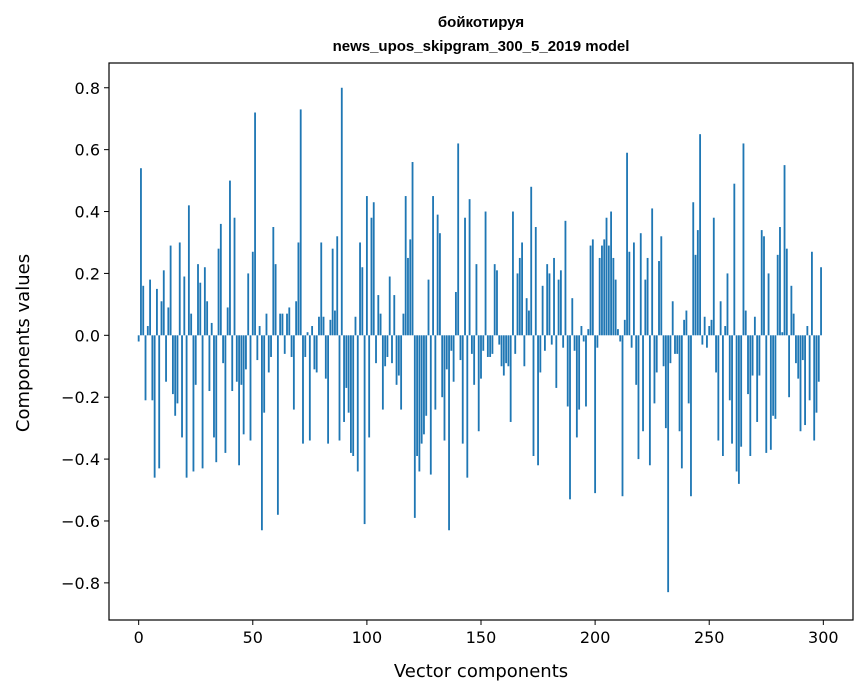 The width and height of the screenshot is (867, 696). Describe the element at coordinates (80, 521) in the screenshot. I see `y-tick-label: −0.6` at that location.